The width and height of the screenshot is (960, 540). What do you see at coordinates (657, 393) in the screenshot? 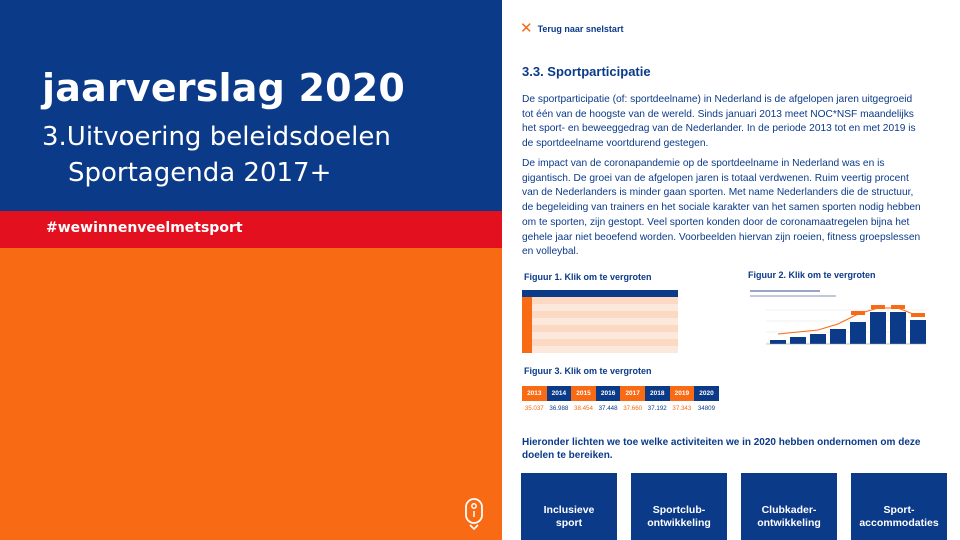
I see `figure3-year-cell: 2018` at bounding box center [657, 393].